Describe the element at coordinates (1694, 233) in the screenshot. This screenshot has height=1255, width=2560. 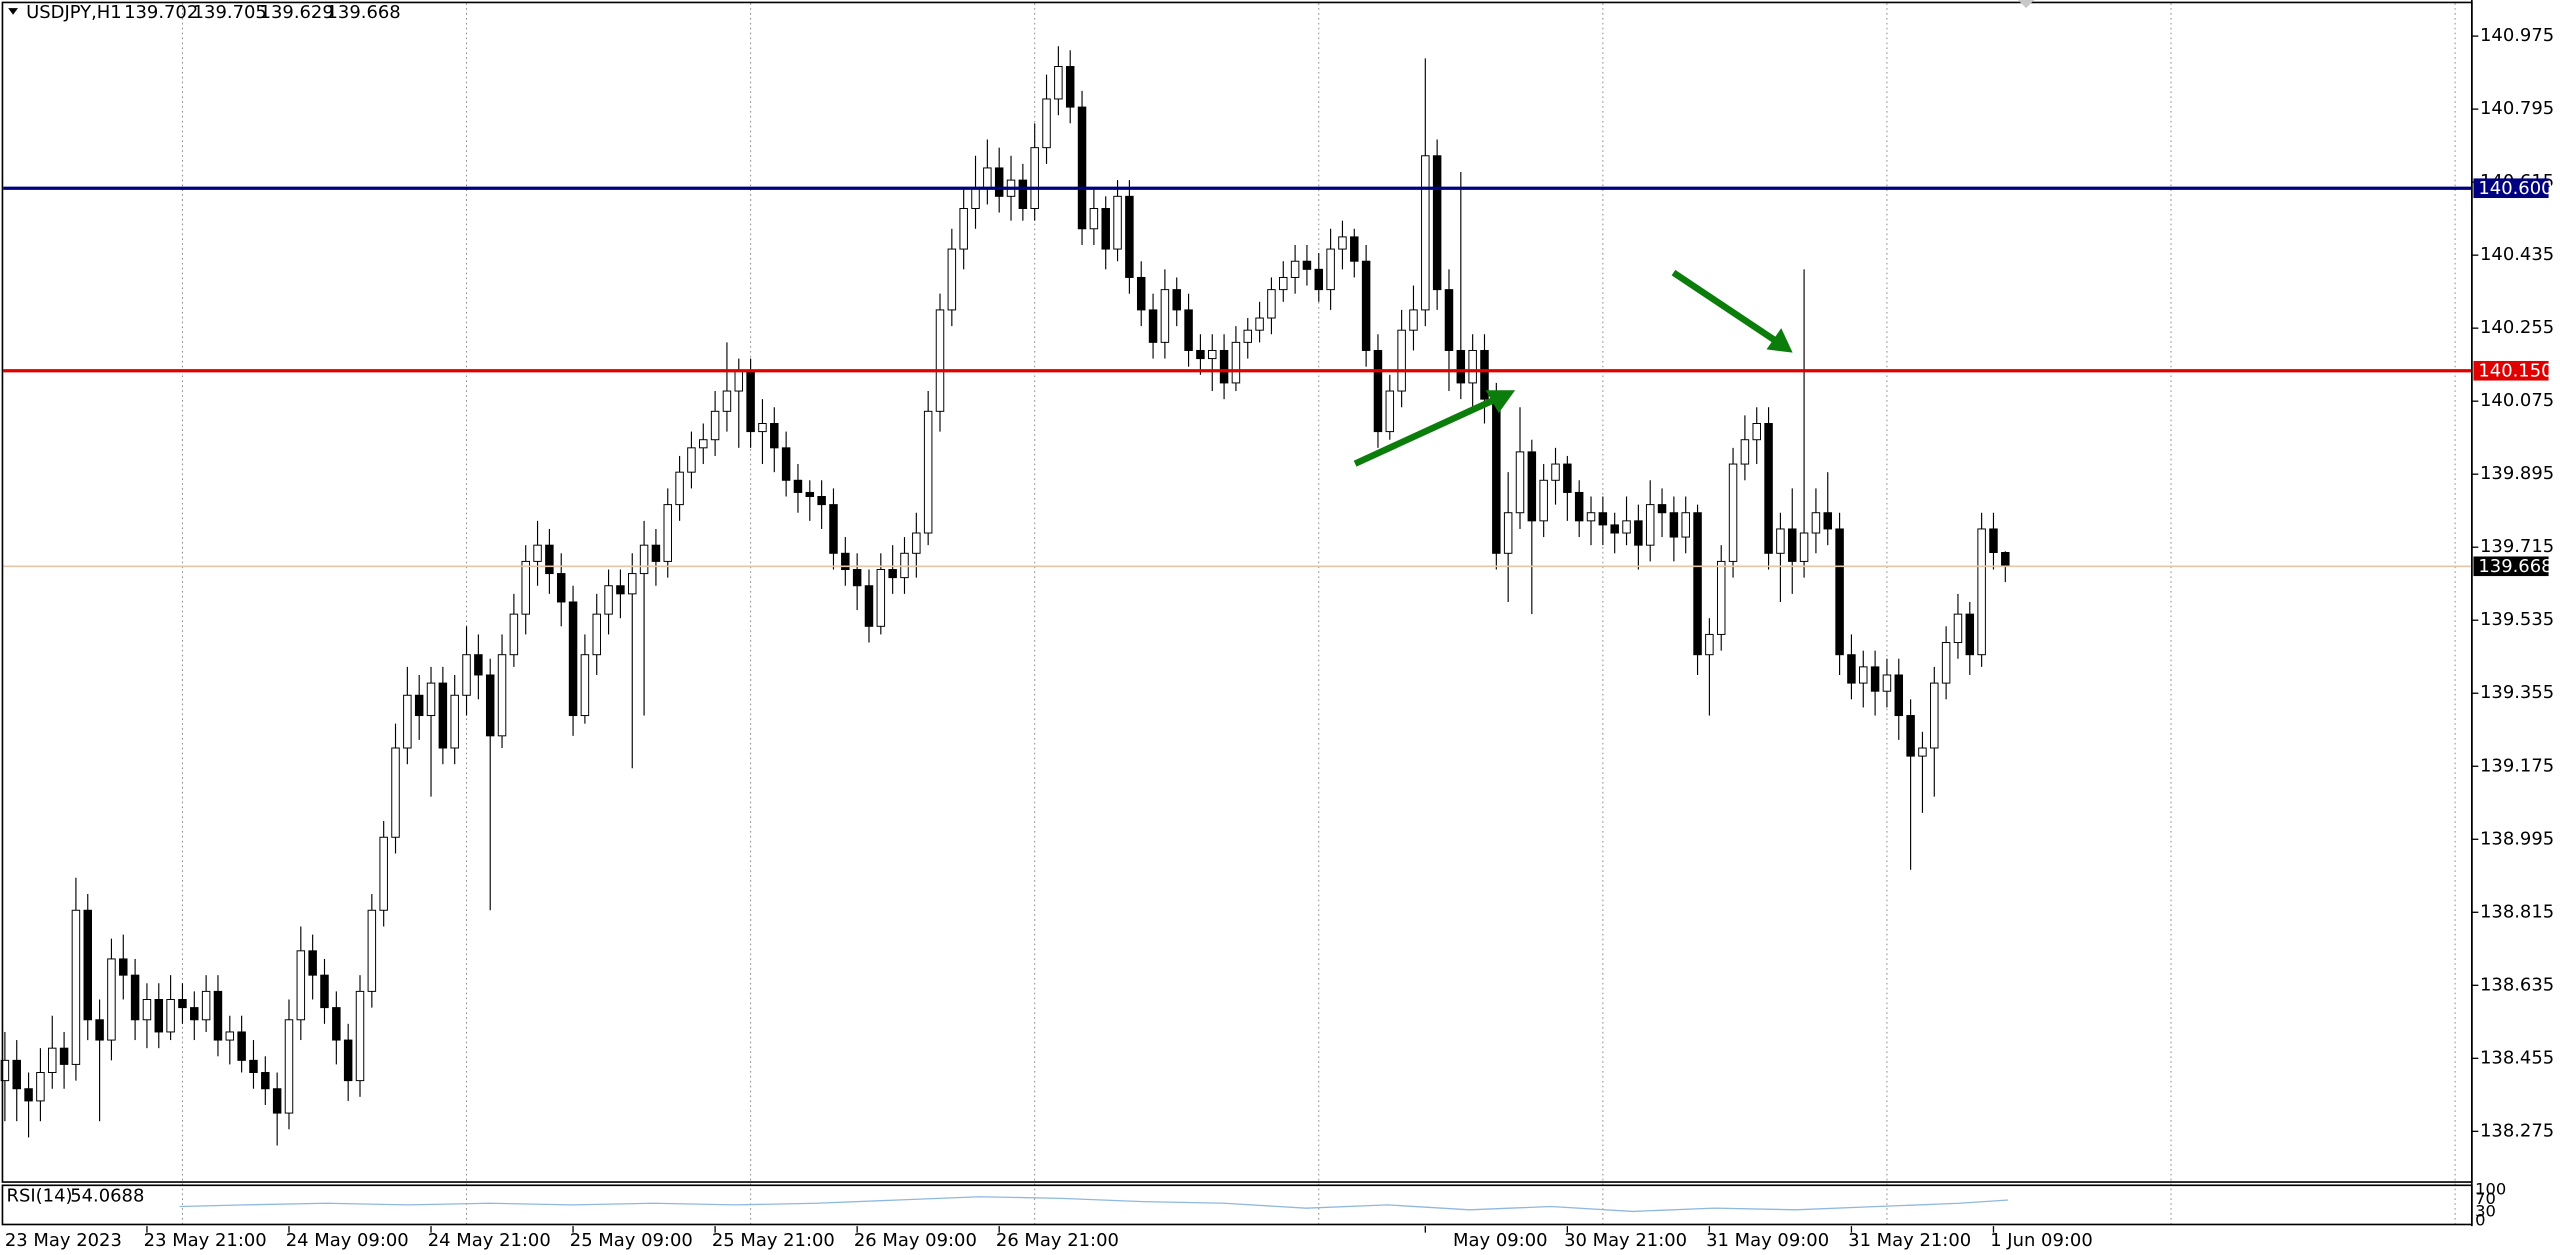
I see `annotations` at that location.